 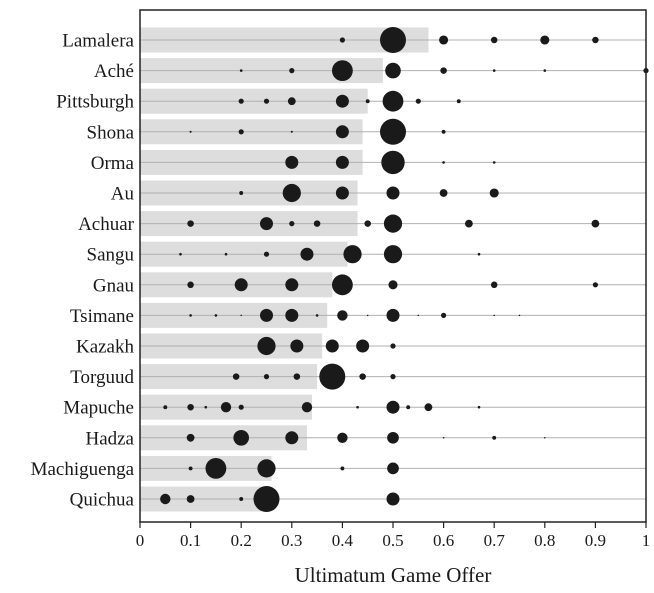 What do you see at coordinates (114, 71) in the screenshot?
I see `society-label-ach: Aché` at bounding box center [114, 71].